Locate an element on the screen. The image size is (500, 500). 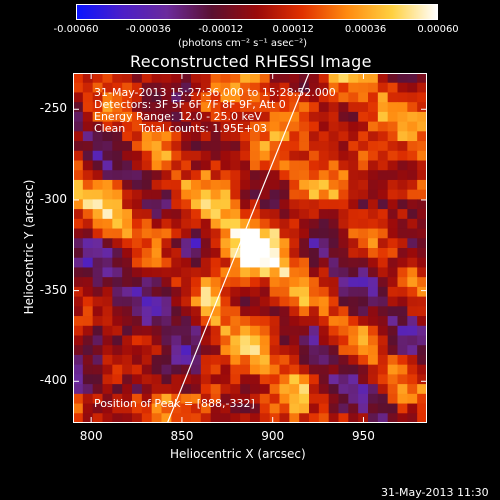
peak-position-text: Position of Peak = [888,-332] is located at coordinates (174, 404).